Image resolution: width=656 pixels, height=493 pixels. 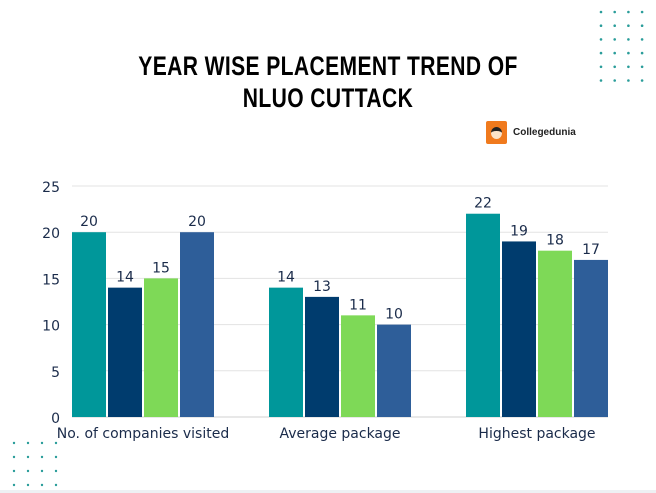 What do you see at coordinates (51, 188) in the screenshot?
I see `y-tick-label: 25` at bounding box center [51, 188].